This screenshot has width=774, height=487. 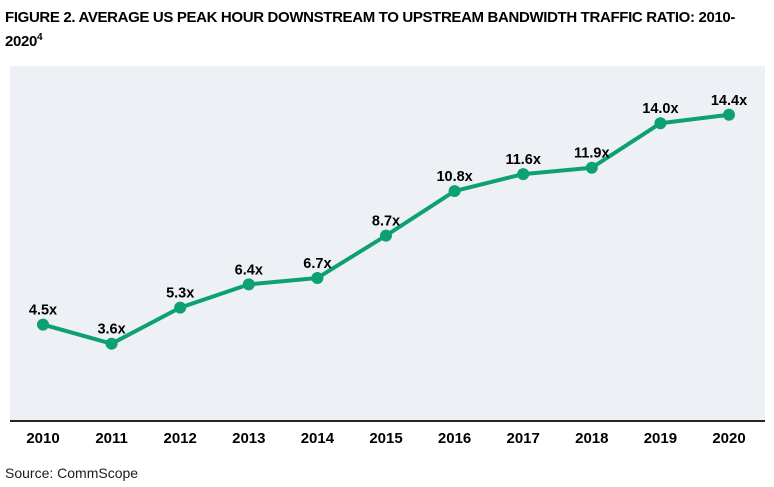 I want to click on x-tick-label: 2019, so click(x=660, y=438).